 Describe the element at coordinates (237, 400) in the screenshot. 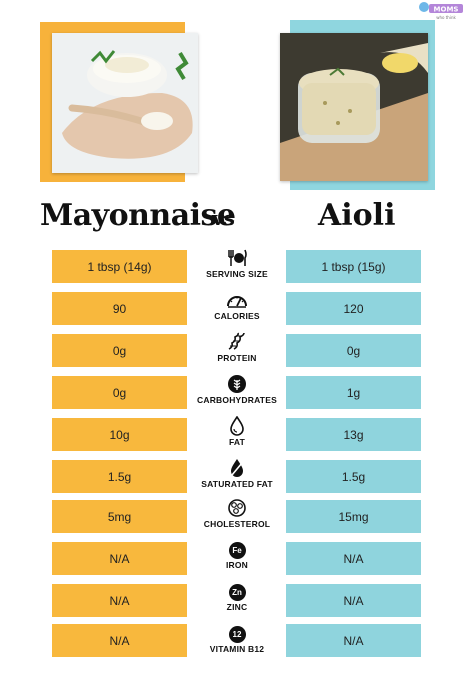

I see `label-carbohydrates: CARBOHYDRATES` at that location.